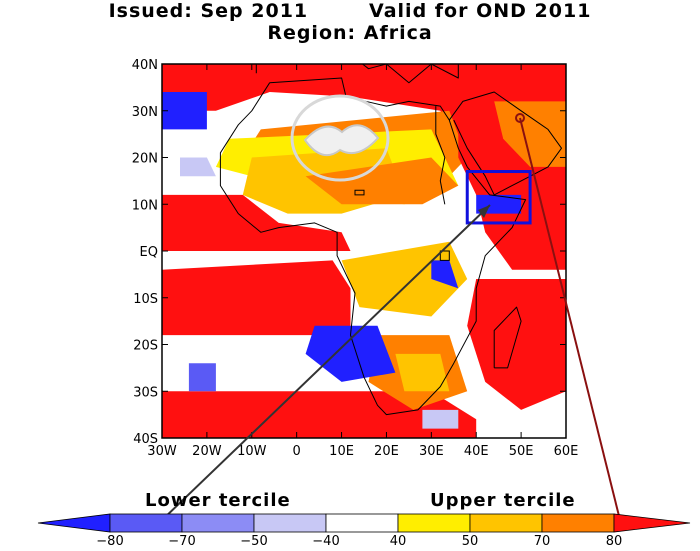 This screenshot has height=551, width=700. I want to click on region-indian-ocean-red, so click(516, 344).